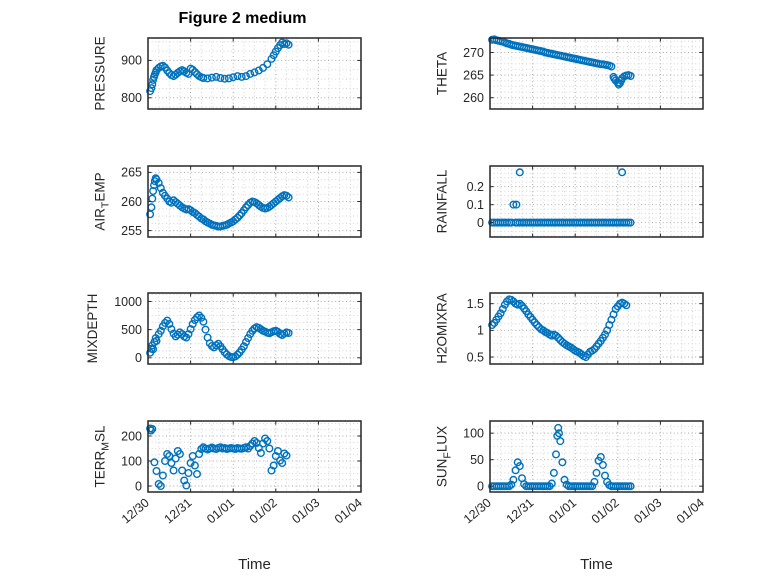  I want to click on y-axis-label-terr-msl: TERRMSL, so click(101, 456).